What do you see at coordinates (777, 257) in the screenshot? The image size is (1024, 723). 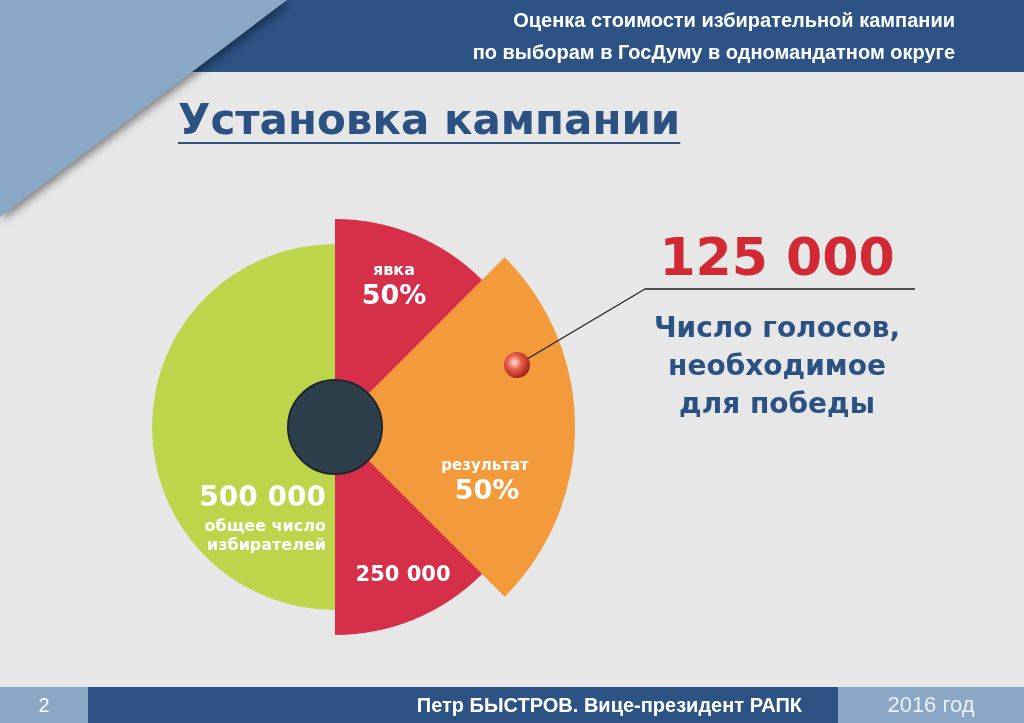 I see `data-label: 125 000` at bounding box center [777, 257].